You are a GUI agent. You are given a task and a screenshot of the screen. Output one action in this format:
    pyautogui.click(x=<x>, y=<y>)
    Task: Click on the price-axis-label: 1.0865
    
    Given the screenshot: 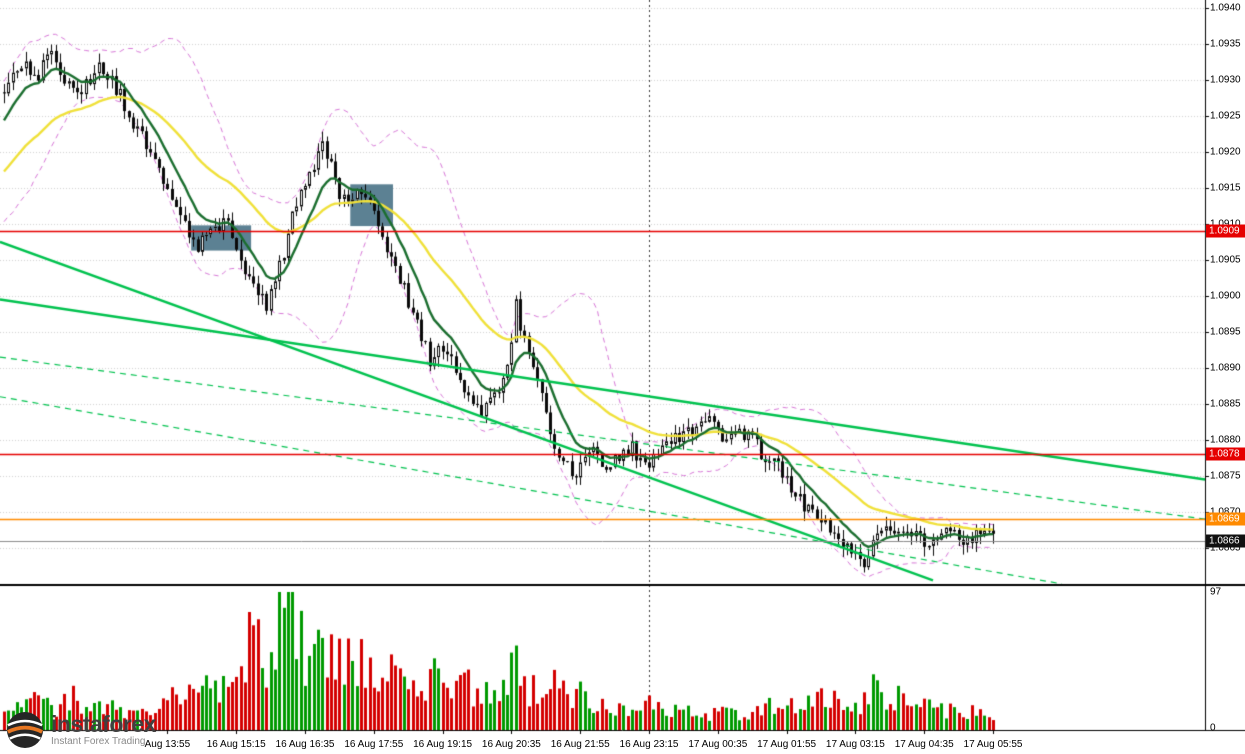 What is the action you would take?
    pyautogui.click(x=1225, y=548)
    